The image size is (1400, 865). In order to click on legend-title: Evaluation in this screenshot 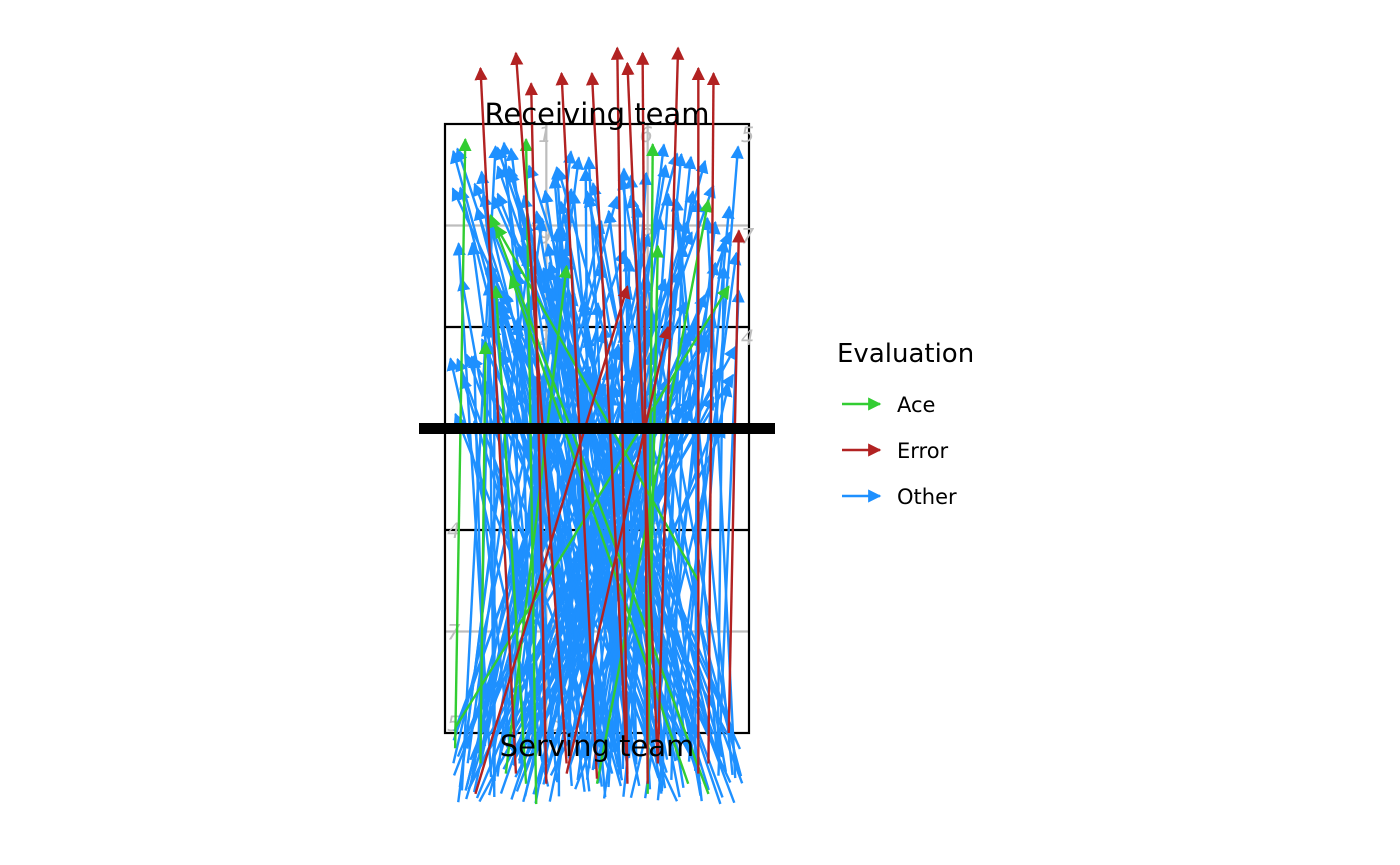, I will do `click(905, 354)`.